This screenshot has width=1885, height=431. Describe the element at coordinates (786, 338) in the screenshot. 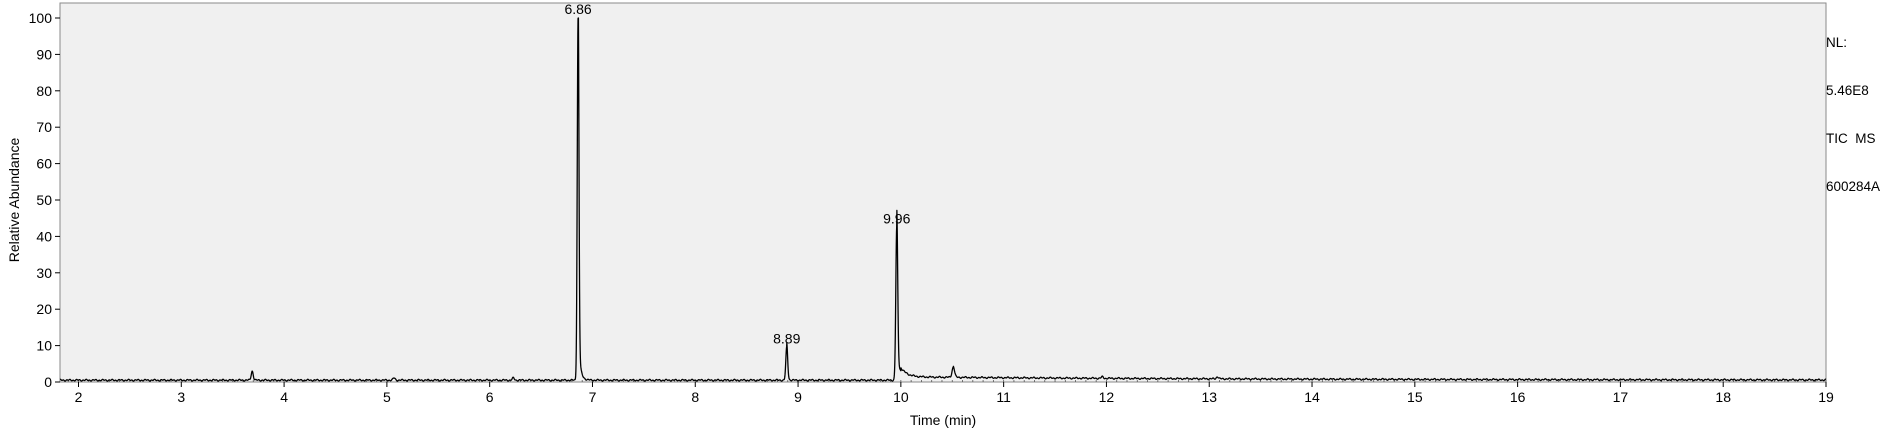

I see `peak-label: 8.89` at that location.